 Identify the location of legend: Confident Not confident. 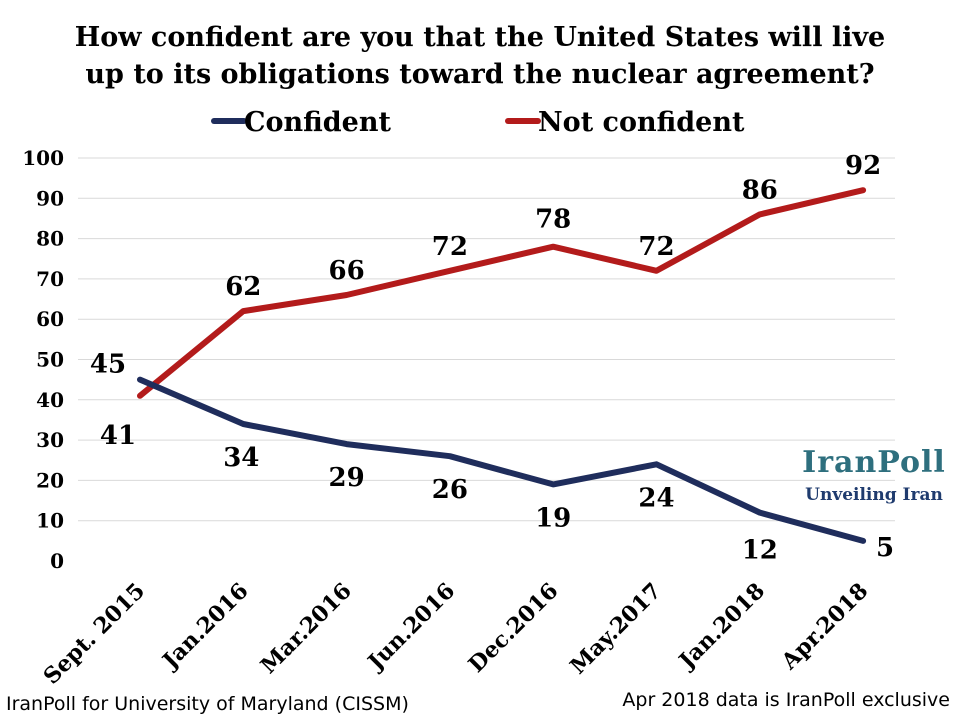
(478, 122).